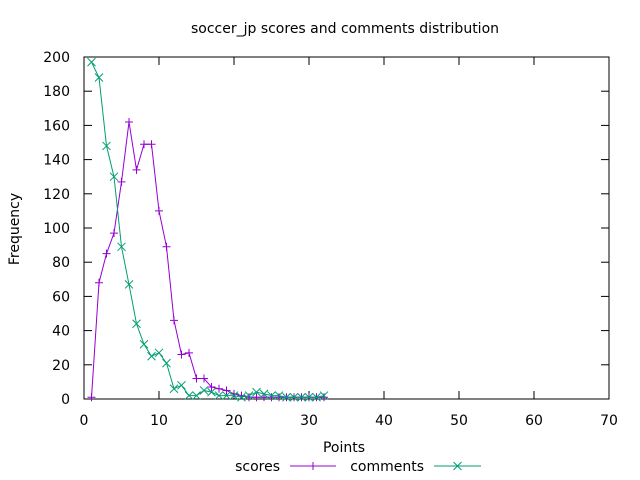 The image size is (640, 480). What do you see at coordinates (56, 58) in the screenshot?
I see `y-tick-label: 200` at bounding box center [56, 58].